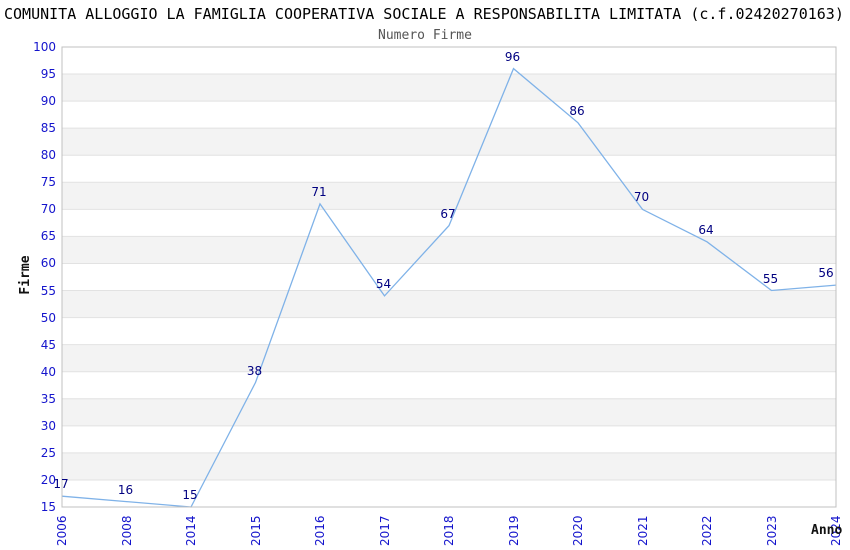 The image size is (850, 550). Describe the element at coordinates (48, 290) in the screenshot. I see `y-tick-label: 55` at that location.